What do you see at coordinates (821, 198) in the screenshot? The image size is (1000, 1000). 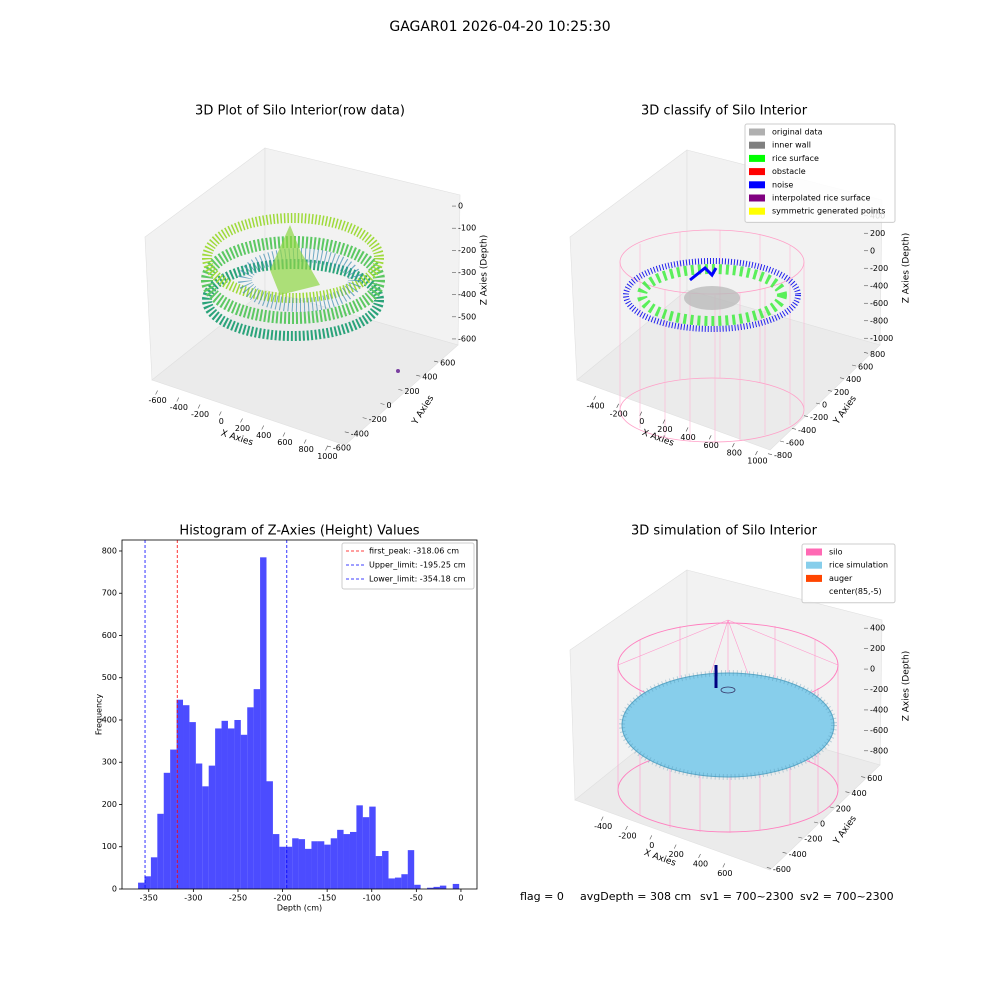 I see `legend-label: interpolated rice surface` at bounding box center [821, 198].